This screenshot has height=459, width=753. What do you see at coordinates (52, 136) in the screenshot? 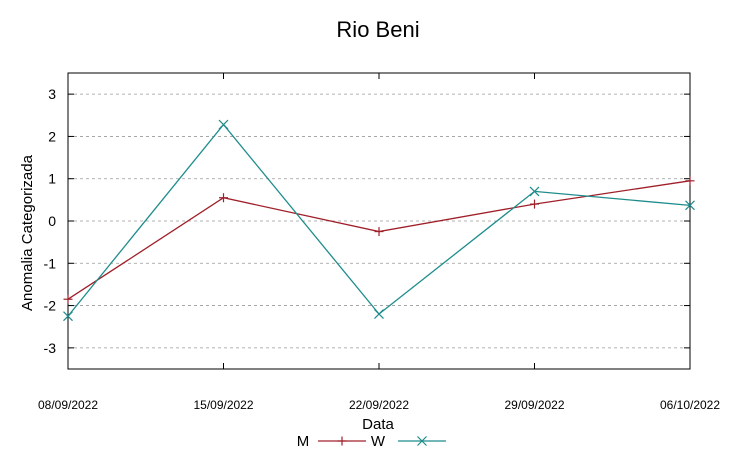
I see `y-tick-label: 2` at bounding box center [52, 136].